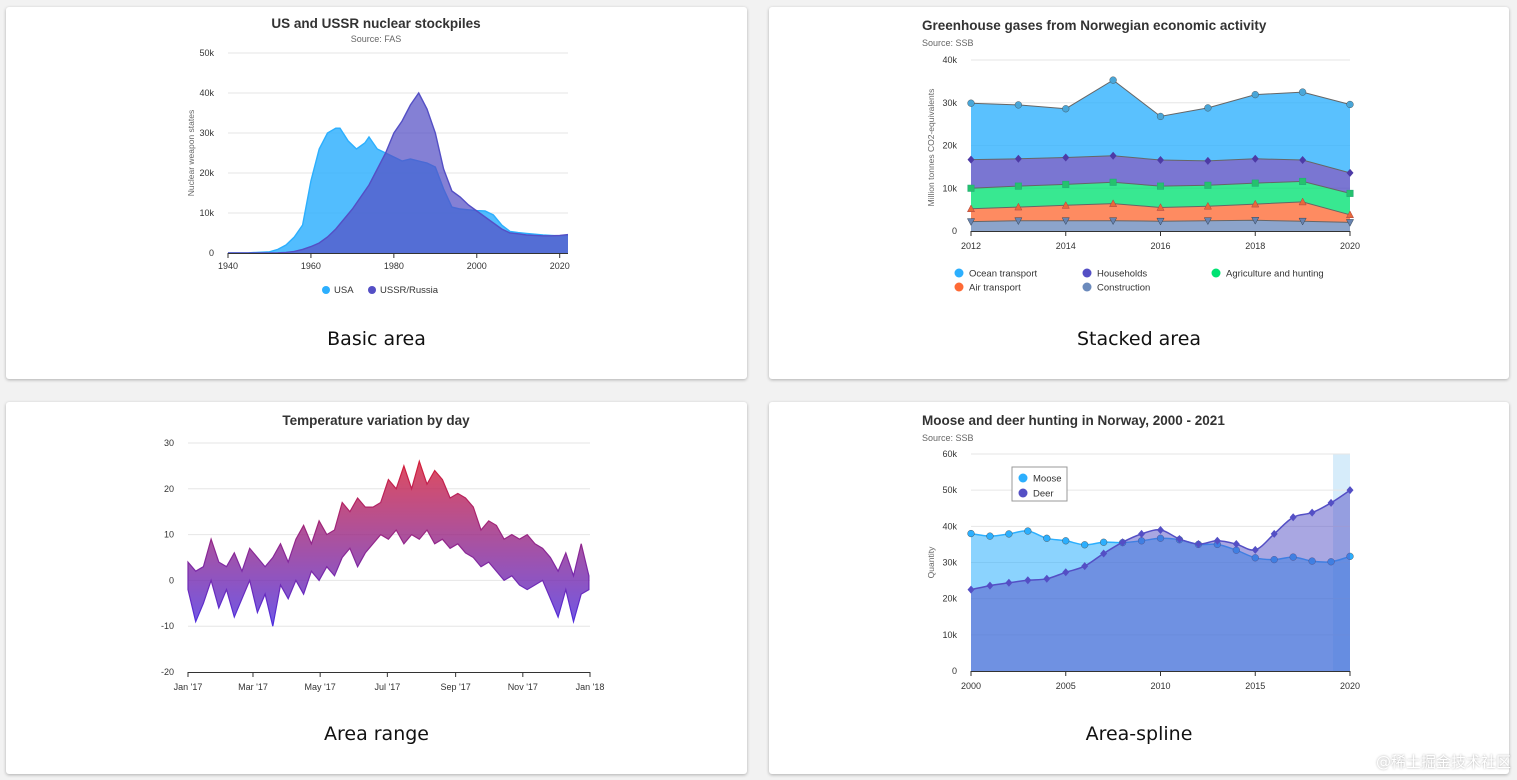 The width and height of the screenshot is (1517, 780). Describe the element at coordinates (1114, 274) in the screenshot. I see `legend-item: Households` at that location.